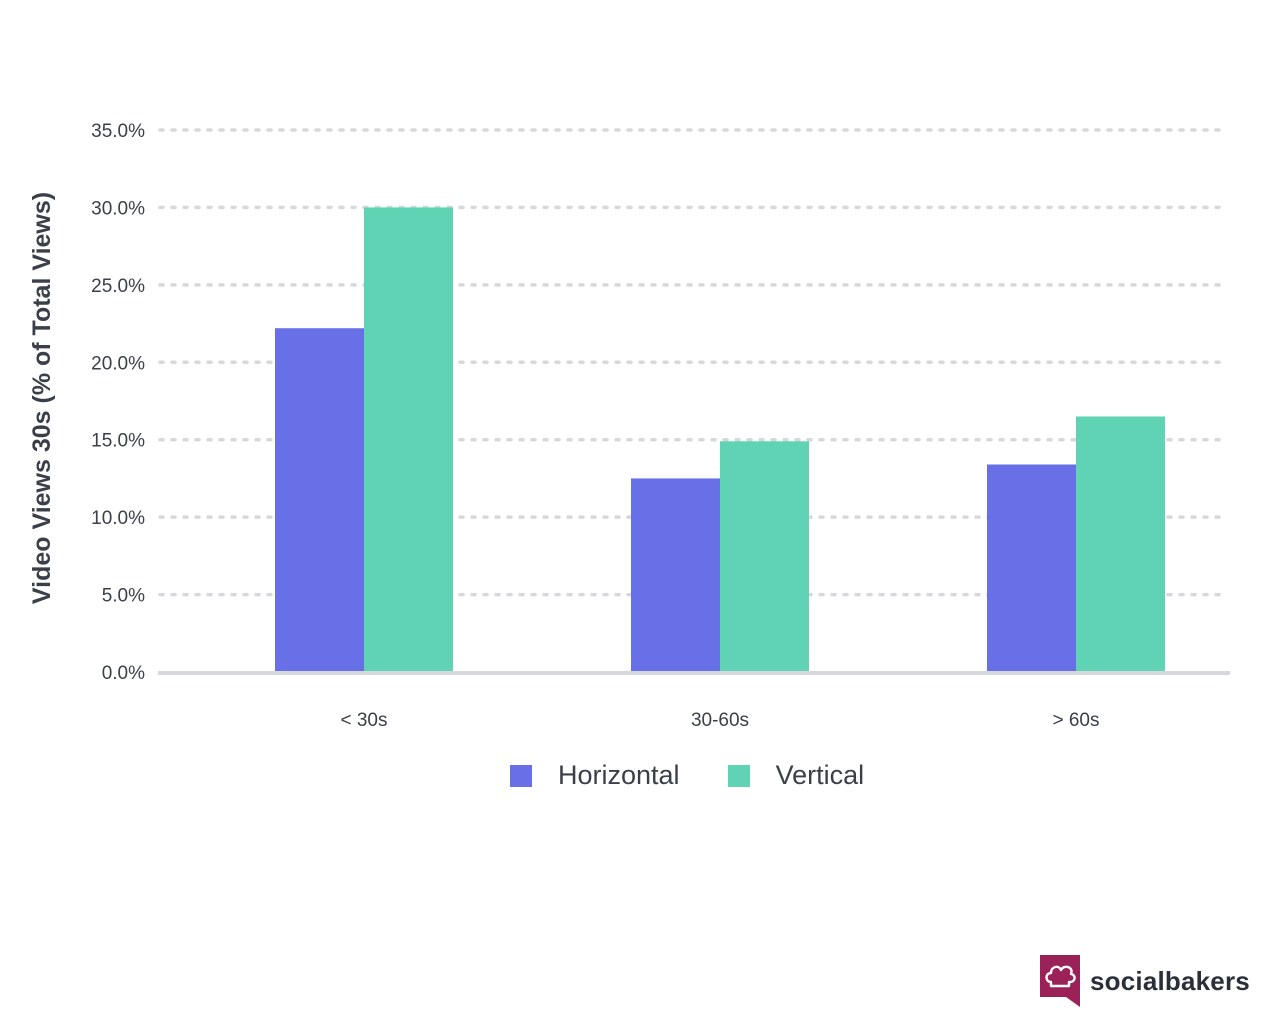  I want to click on y-tick-label: 5.0%, so click(123, 596).